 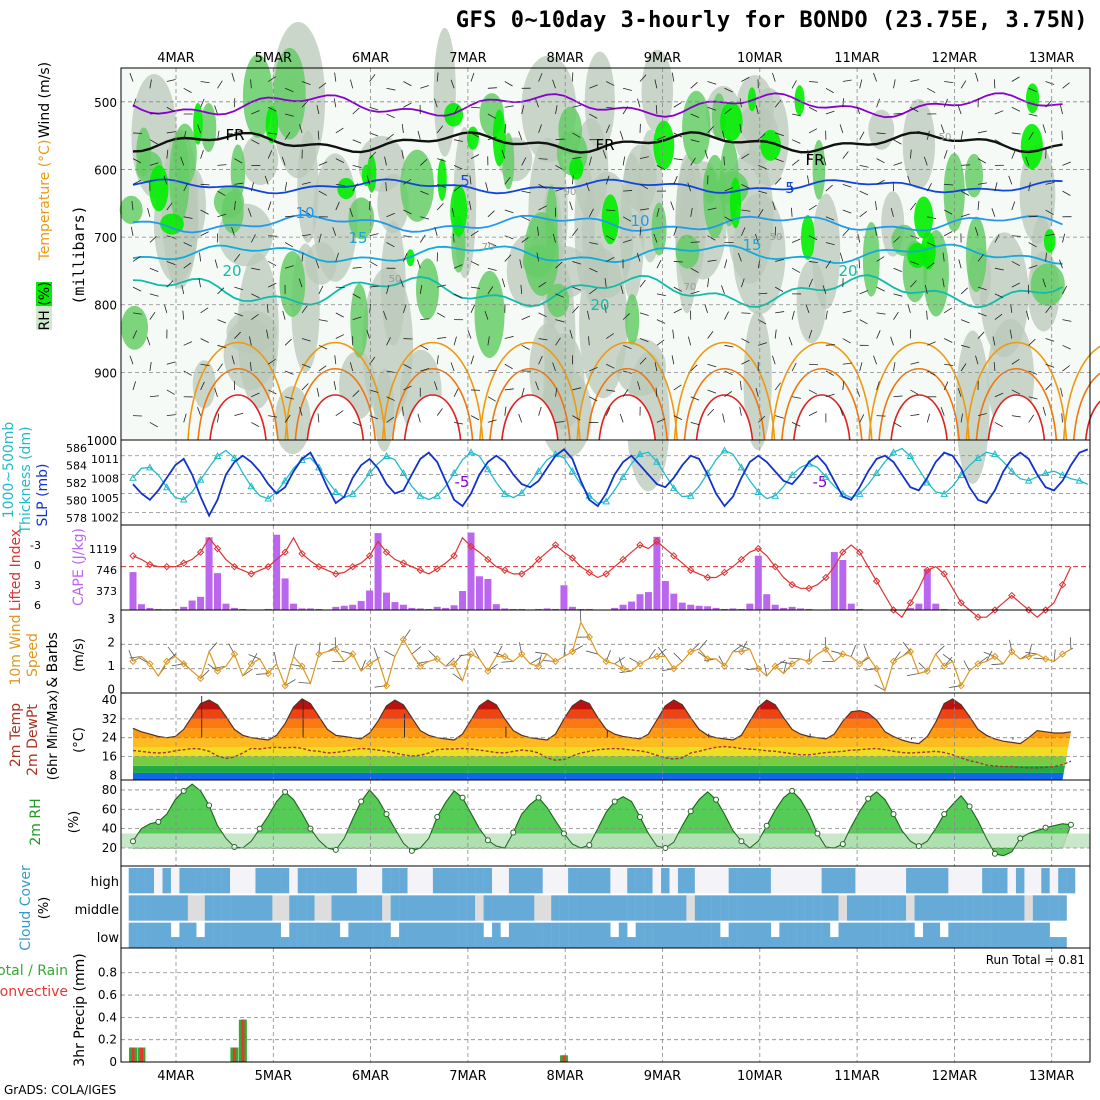 What do you see at coordinates (76, 501) in the screenshot?
I see `thickness-tick-label: 580` at bounding box center [76, 501].